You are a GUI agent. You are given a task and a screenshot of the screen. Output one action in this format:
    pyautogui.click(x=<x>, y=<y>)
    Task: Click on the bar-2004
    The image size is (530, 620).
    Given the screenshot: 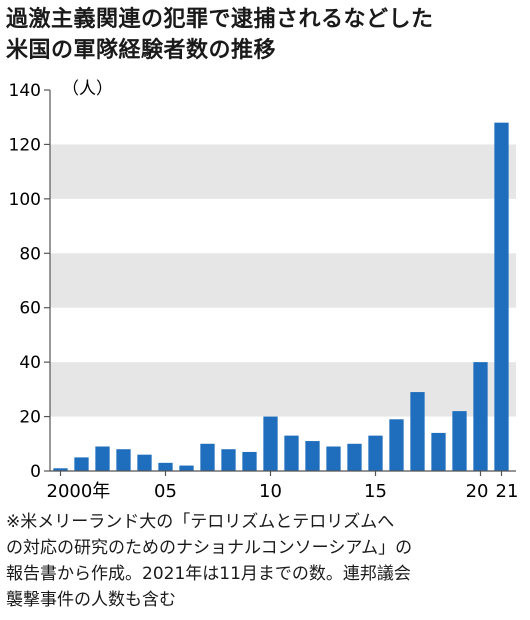 What is the action you would take?
    pyautogui.click(x=144, y=462)
    